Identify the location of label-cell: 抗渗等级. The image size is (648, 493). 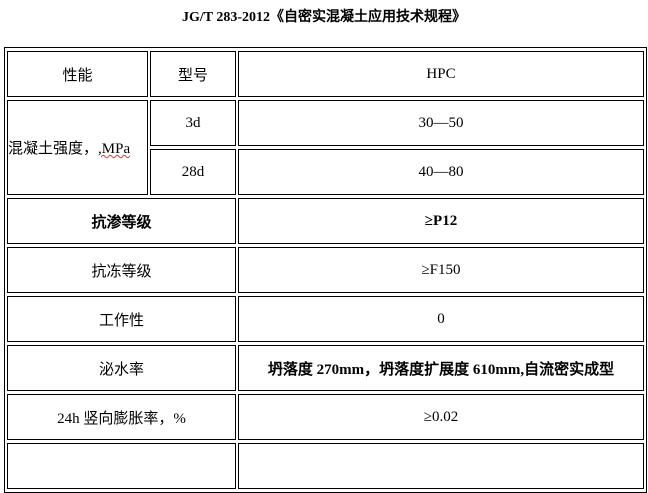
(121, 221).